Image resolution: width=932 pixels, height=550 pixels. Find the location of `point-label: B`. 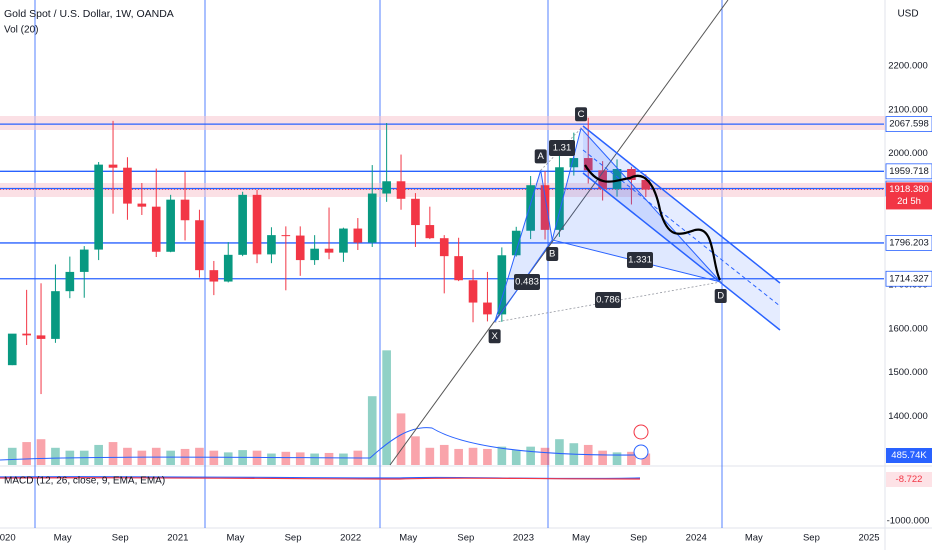

point-label: B is located at coordinates (552, 253).